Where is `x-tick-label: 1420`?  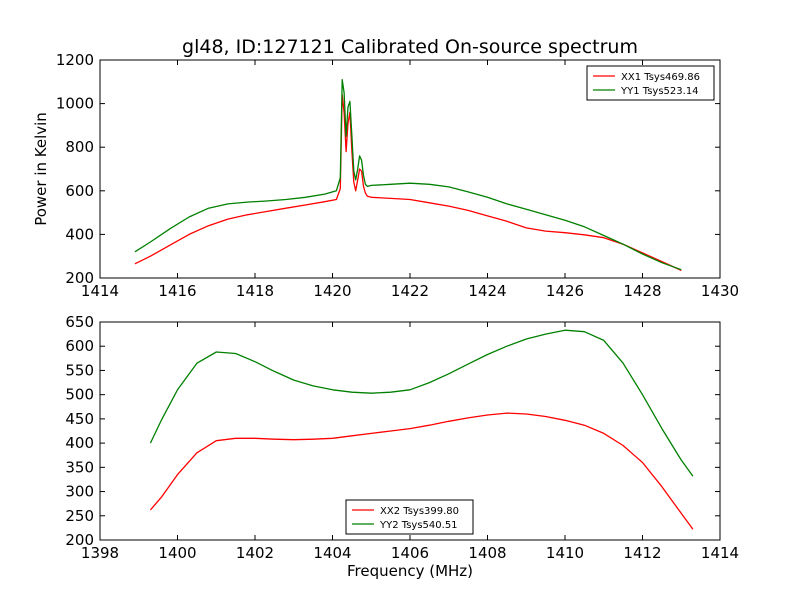
x-tick-label: 1420 is located at coordinates (332, 291).